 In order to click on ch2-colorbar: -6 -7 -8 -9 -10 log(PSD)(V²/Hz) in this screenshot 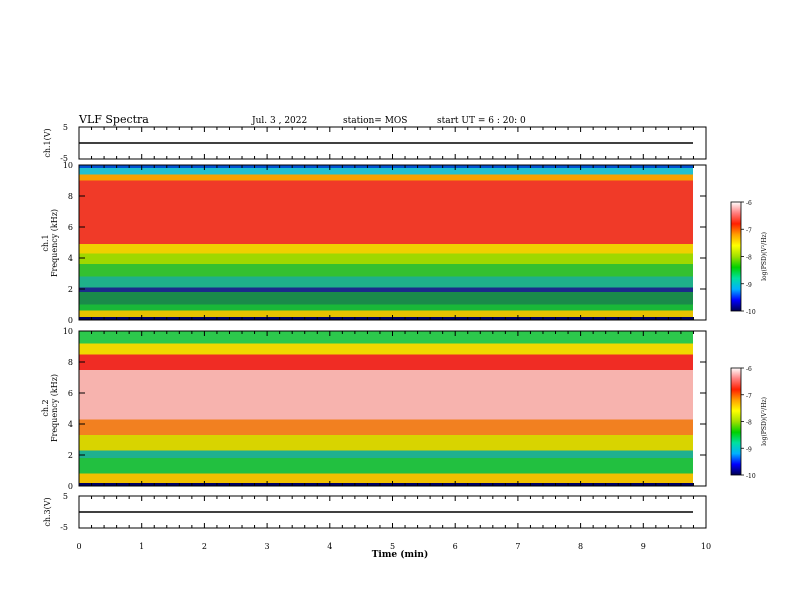, I will do `click(749, 423)`.